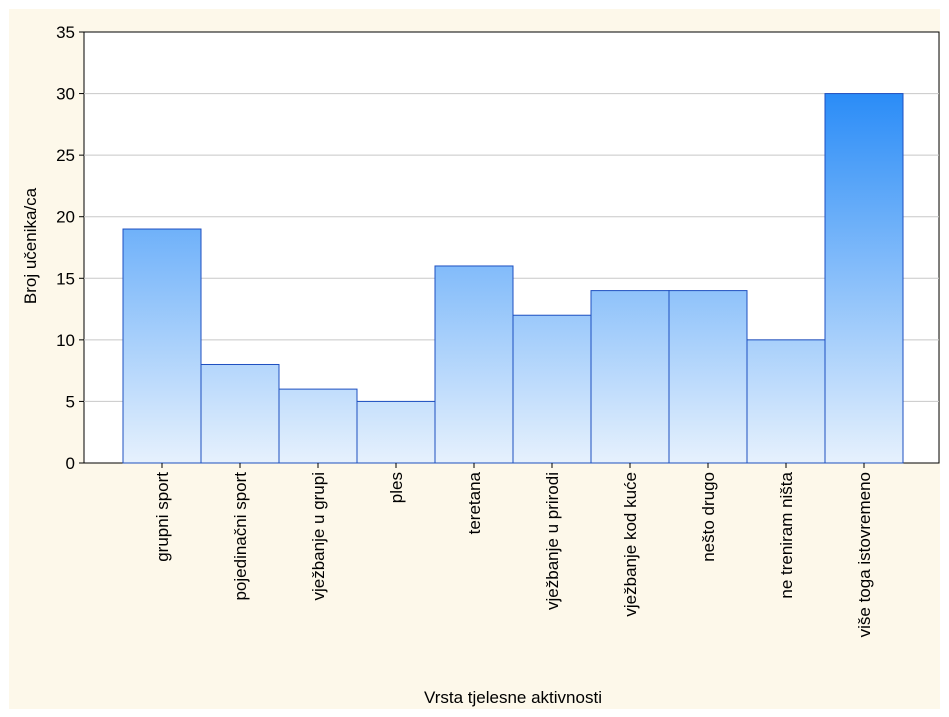  What do you see at coordinates (513, 697) in the screenshot?
I see `x-axis-title: Vrsta tjelesne aktivnosti` at bounding box center [513, 697].